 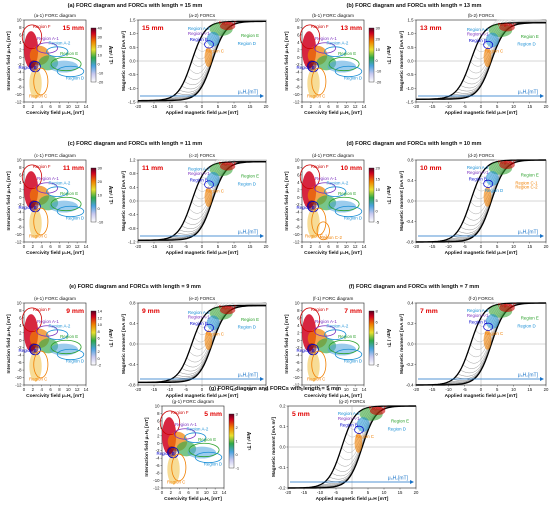 I want to click on x-tick-label: -10, so click(x=320, y=492).